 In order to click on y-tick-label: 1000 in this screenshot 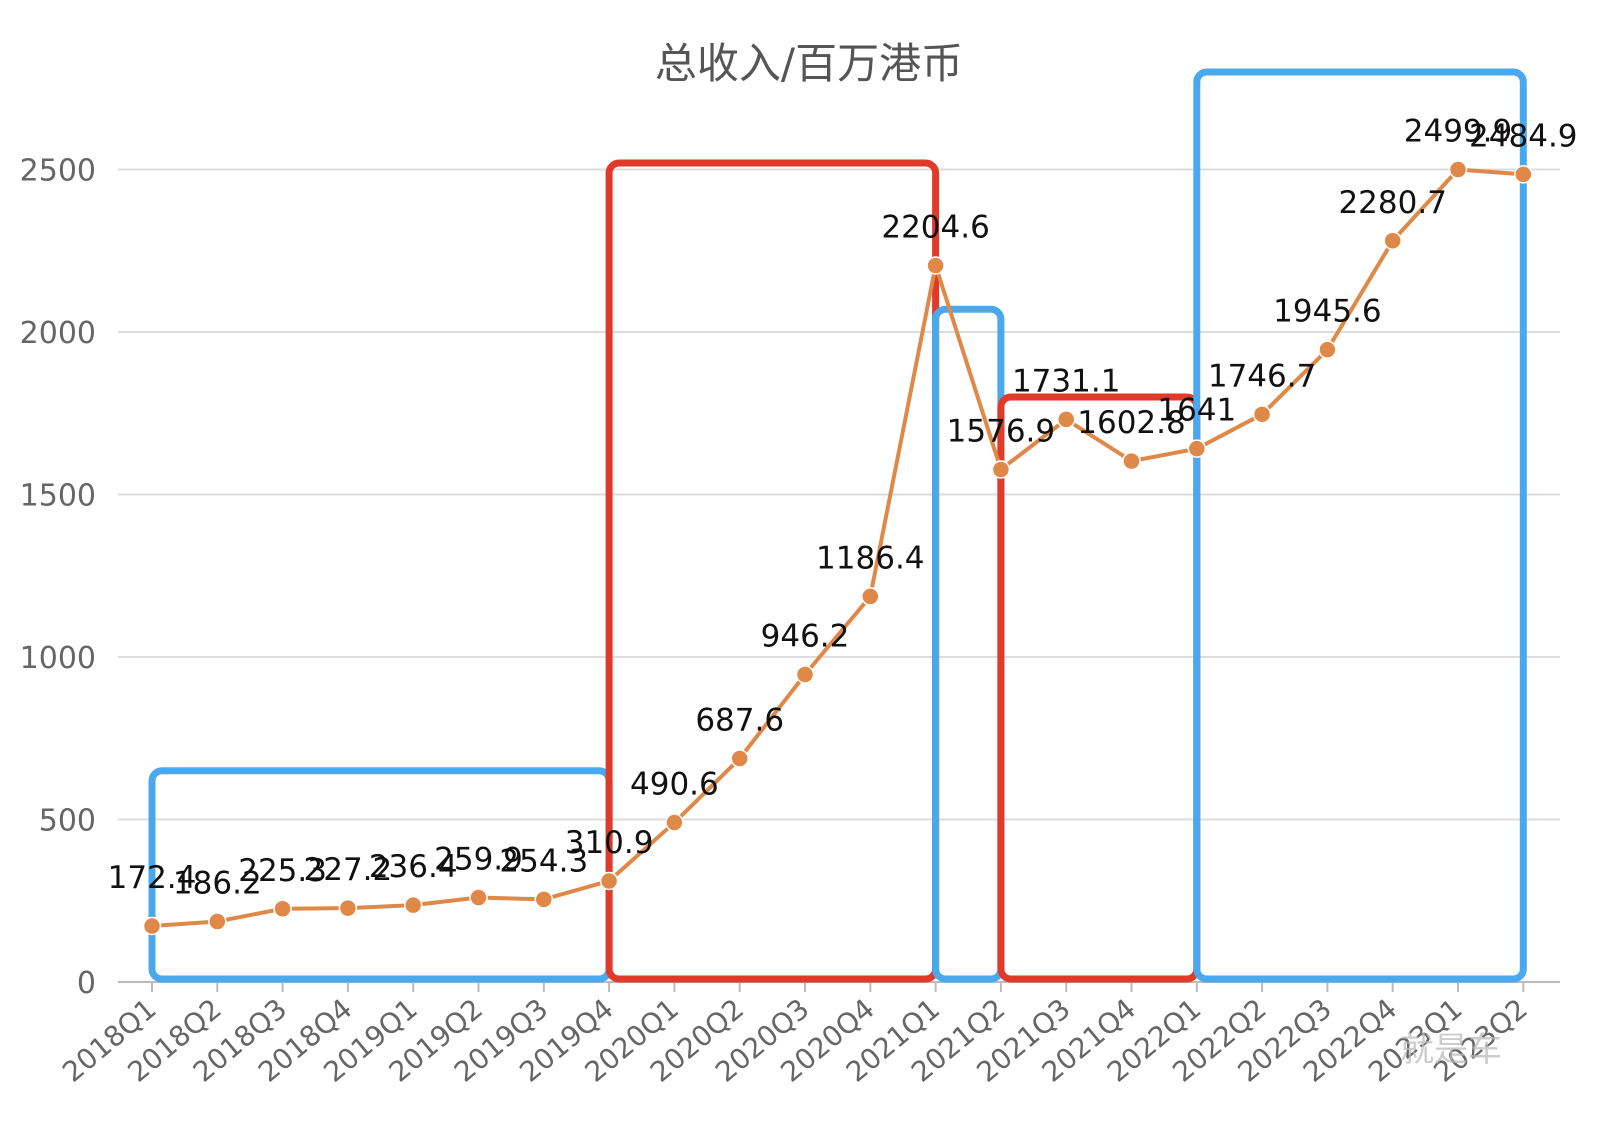, I will do `click(58, 658)`.